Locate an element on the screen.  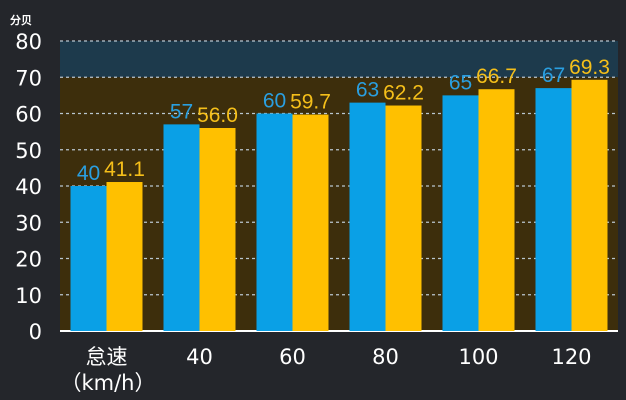
y-tick-label-40: 40 is located at coordinates (28, 187).